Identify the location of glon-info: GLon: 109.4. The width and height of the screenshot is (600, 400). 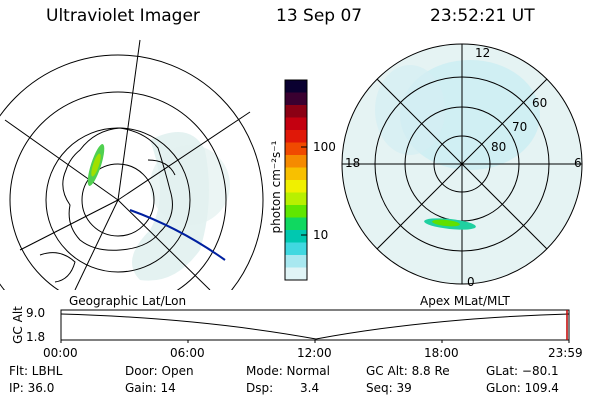
(522, 388).